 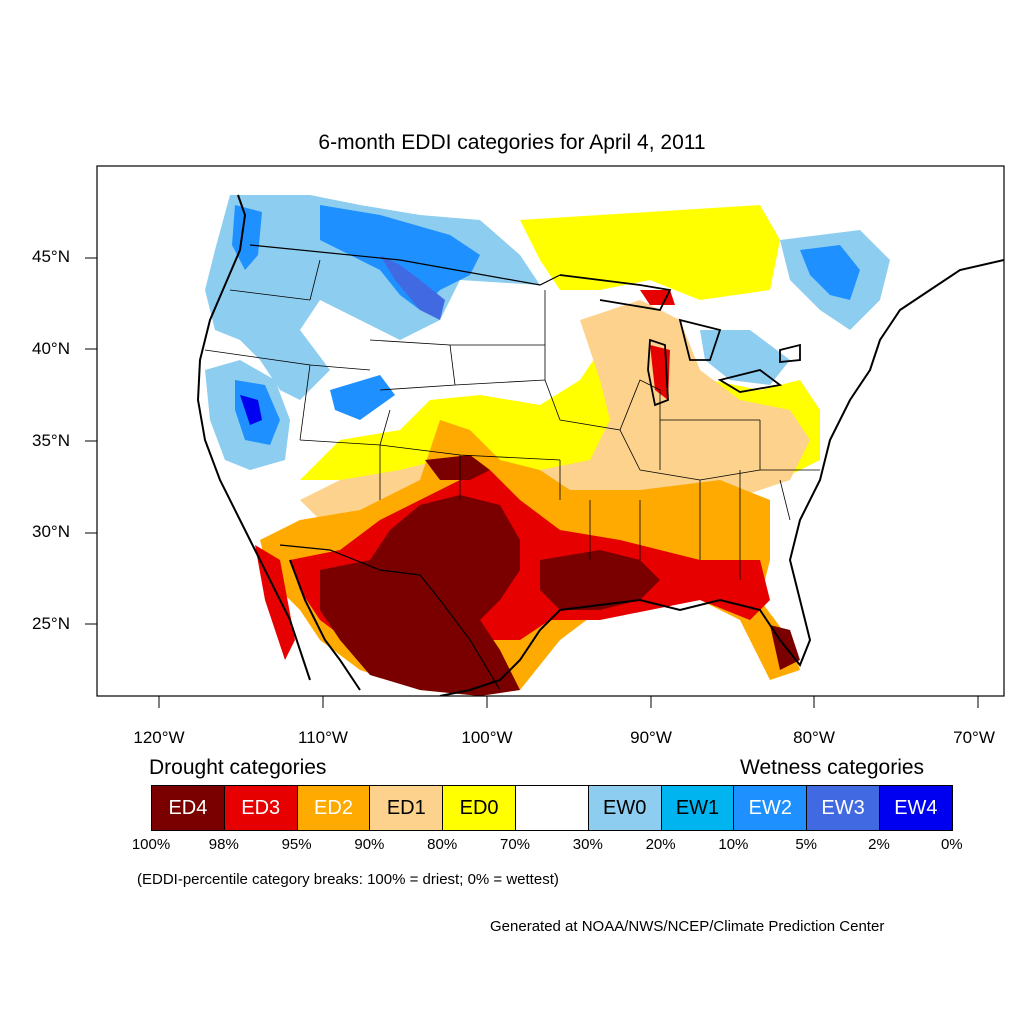 I want to click on border-mexico, so click(x=390, y=617).